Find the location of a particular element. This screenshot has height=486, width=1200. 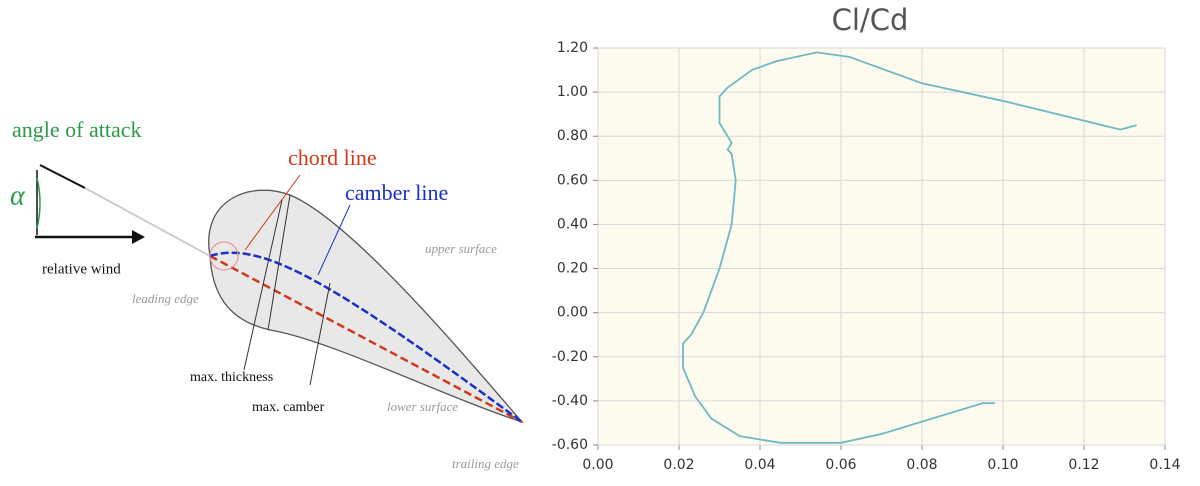

y-tick-label: -0.60 is located at coordinates (570, 445).